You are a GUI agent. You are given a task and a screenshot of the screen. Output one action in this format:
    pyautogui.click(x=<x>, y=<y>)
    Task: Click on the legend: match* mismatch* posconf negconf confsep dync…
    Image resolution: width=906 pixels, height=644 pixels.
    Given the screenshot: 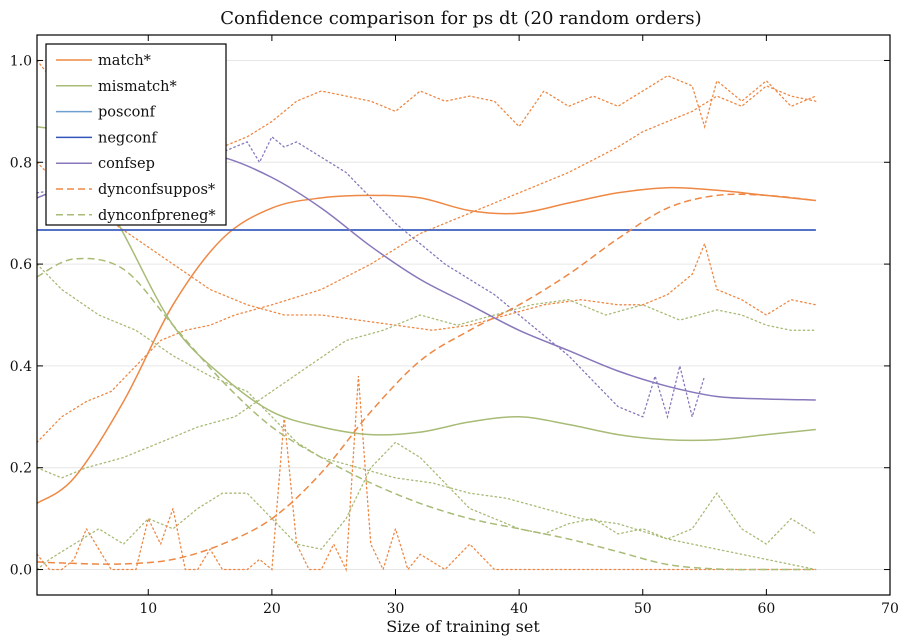 What is the action you would take?
    pyautogui.click(x=136, y=134)
    